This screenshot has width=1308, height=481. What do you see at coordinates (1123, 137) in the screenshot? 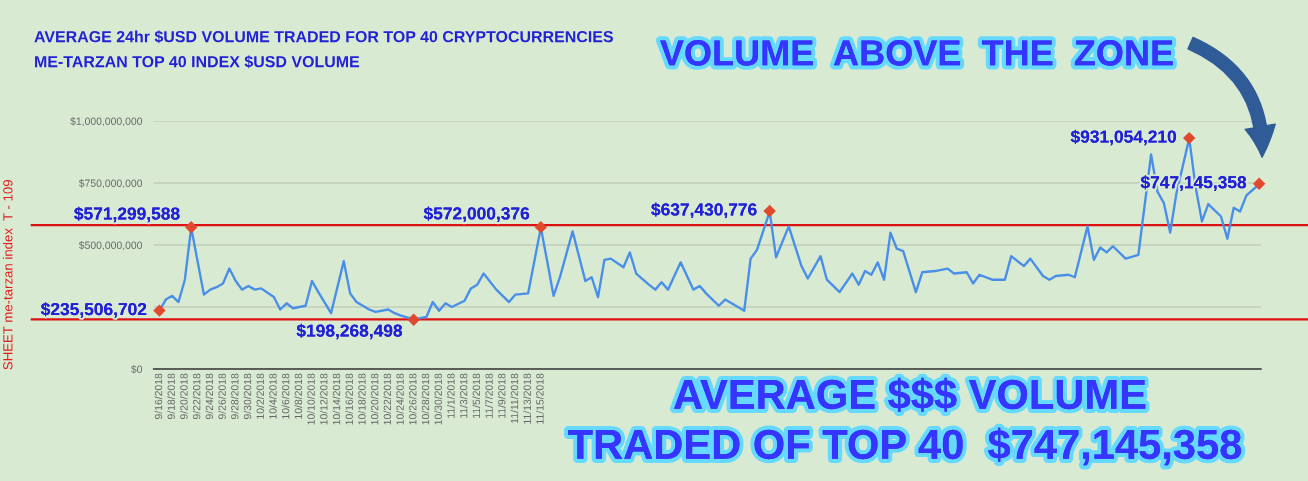
I see `data-label: $931,054,210` at bounding box center [1123, 137].